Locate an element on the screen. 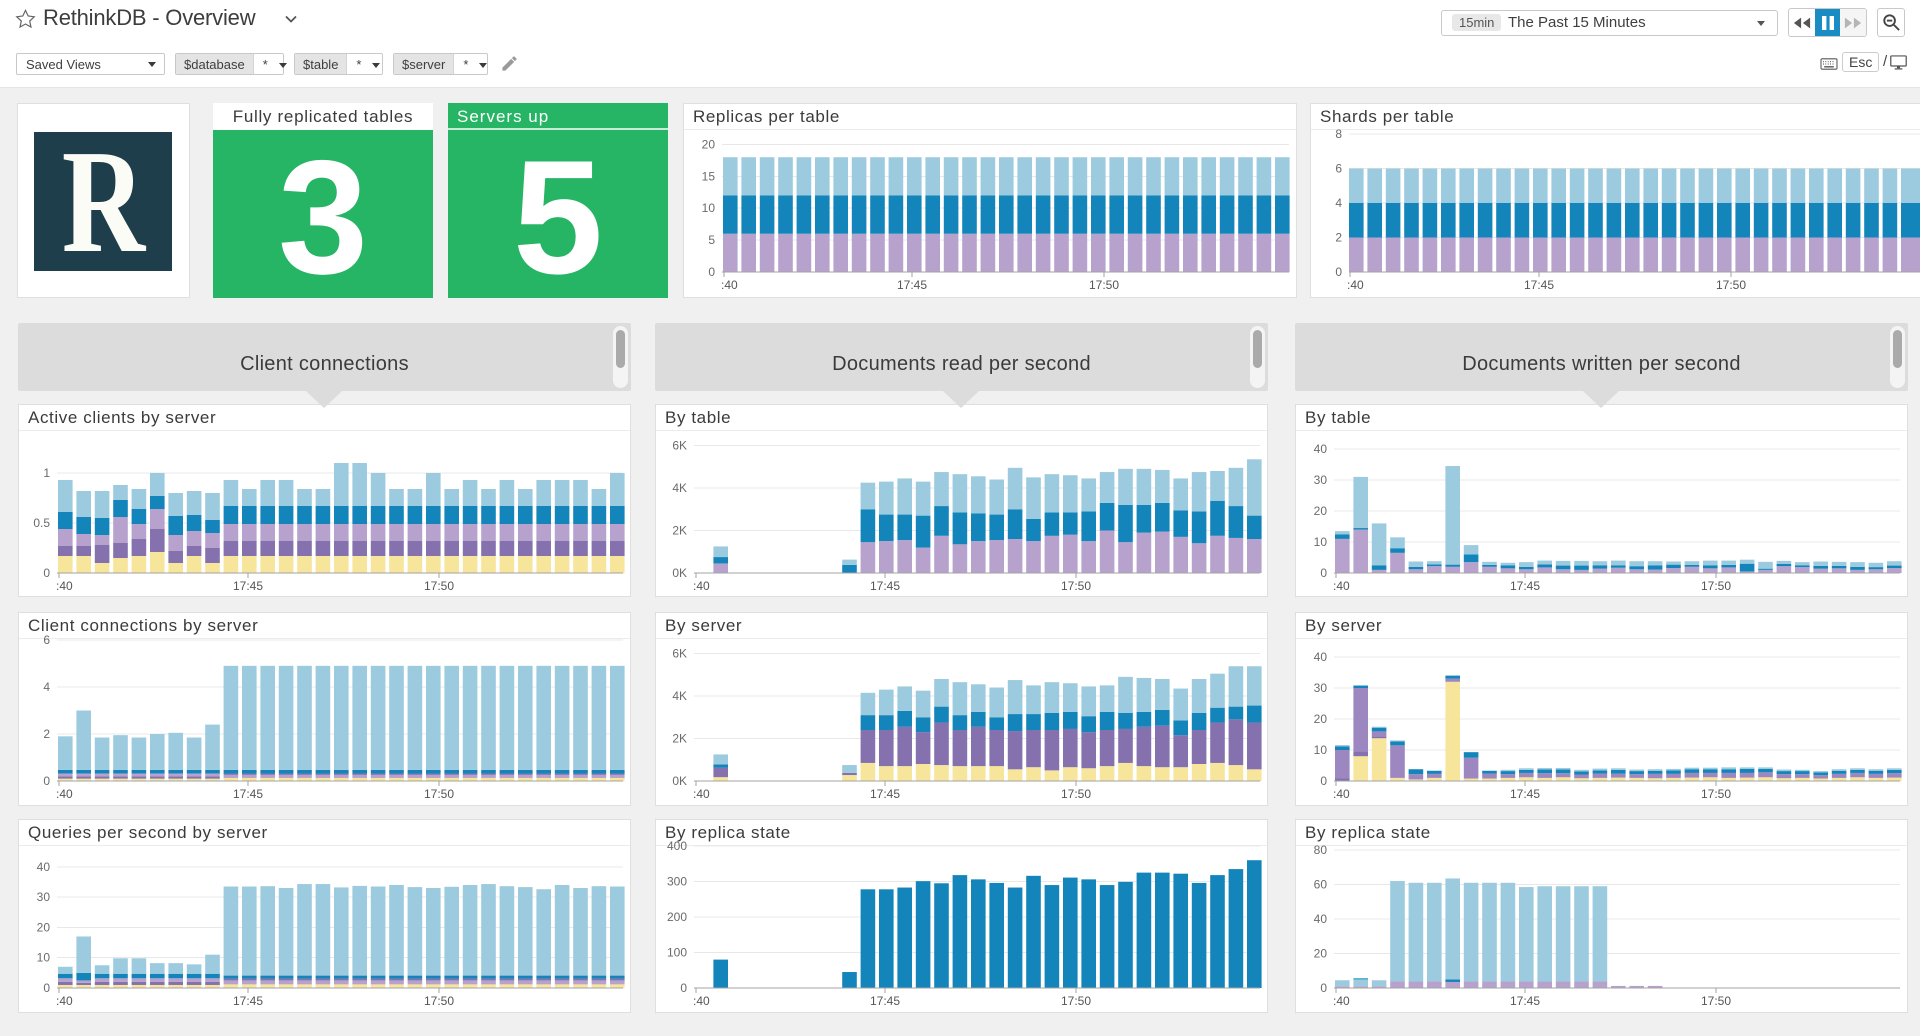 This screenshot has height=1036, width=1920. svg-text: 15 is located at coordinates (709, 176).